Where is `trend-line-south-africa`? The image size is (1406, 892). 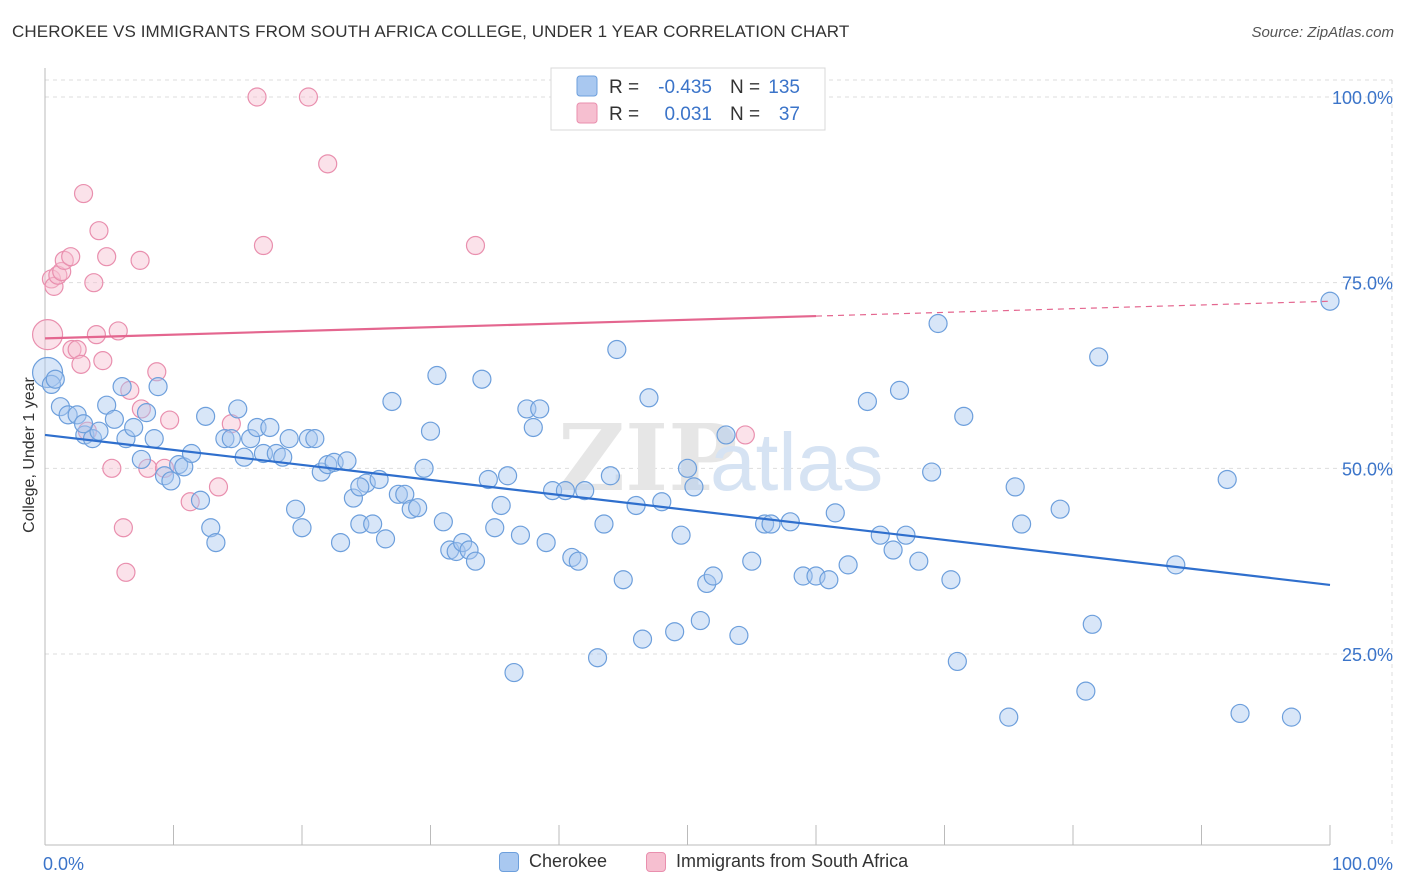
trend-line-south-africa is located at coordinates (430, 327).